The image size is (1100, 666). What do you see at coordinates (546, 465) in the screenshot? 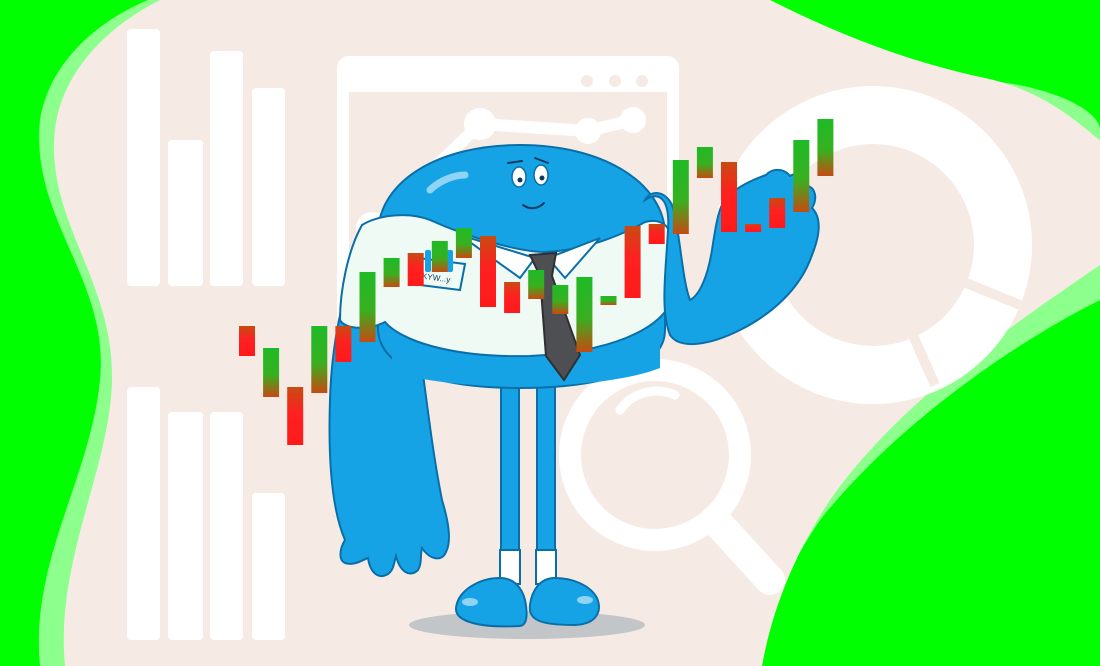
I see `right-leg` at bounding box center [546, 465].